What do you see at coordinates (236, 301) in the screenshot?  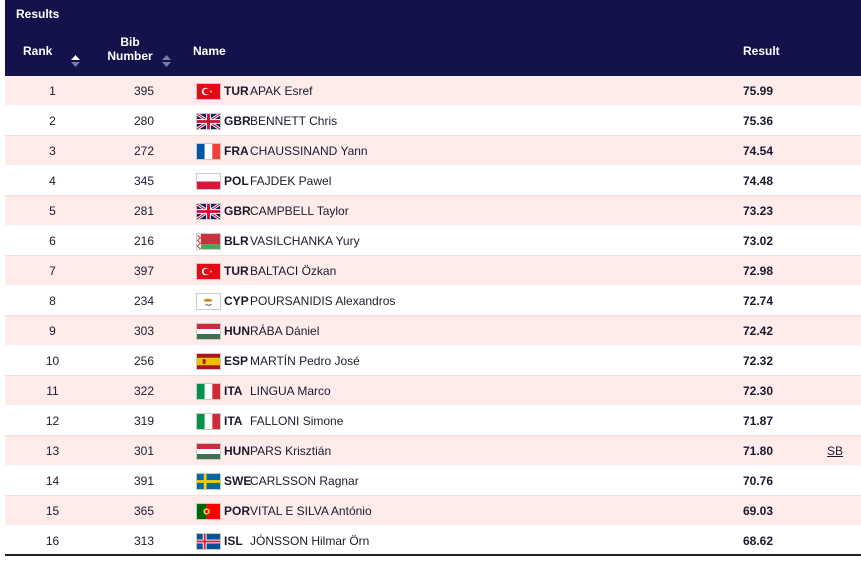 I see `country-code: CYP` at bounding box center [236, 301].